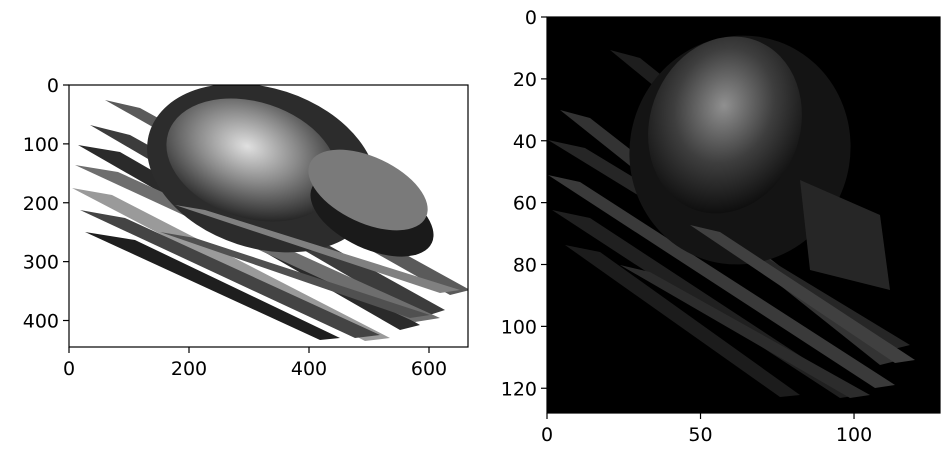 The image size is (942, 453). Describe the element at coordinates (41, 263) in the screenshot. I see `y-tick-label: 300` at that location.